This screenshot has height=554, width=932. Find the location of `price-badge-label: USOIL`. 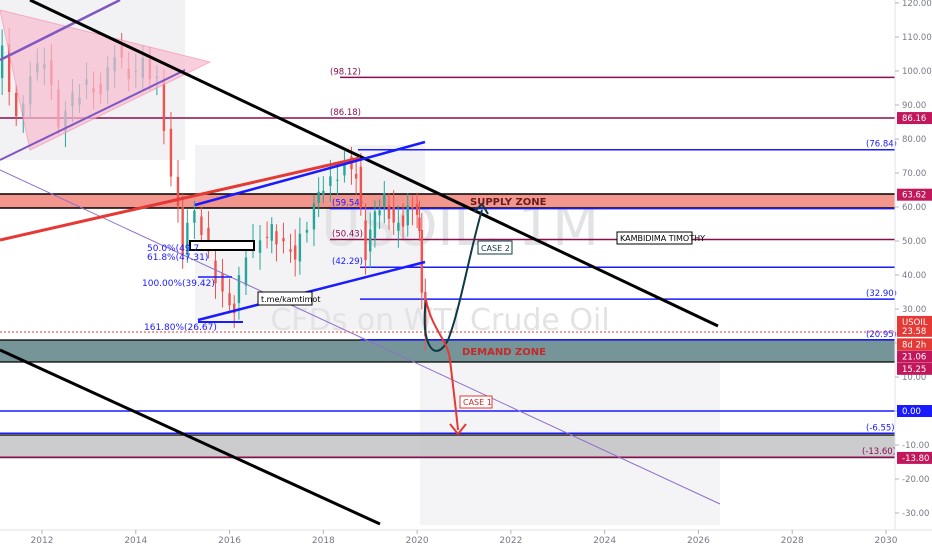

price-badge-label: USOIL is located at coordinates (915, 323).